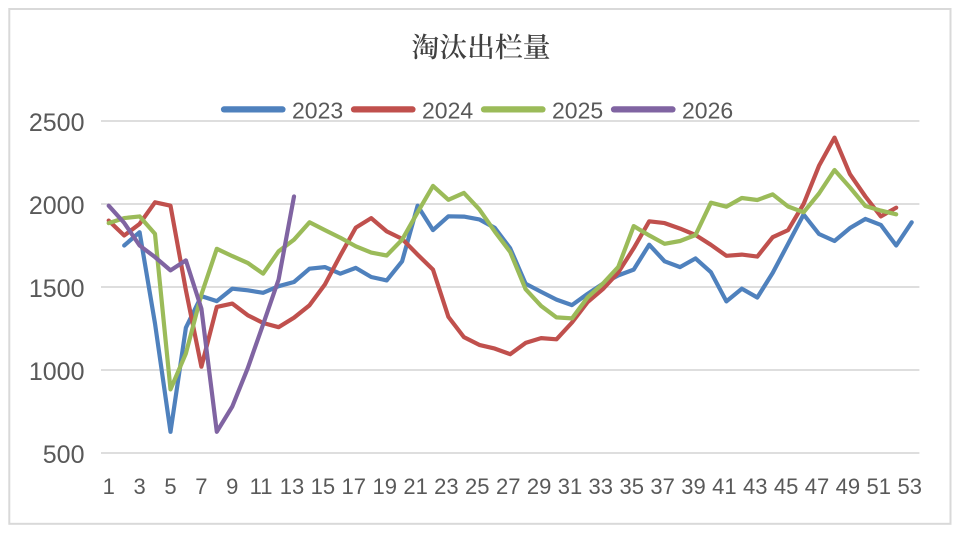 This screenshot has height=538, width=960. What do you see at coordinates (724, 486) in the screenshot?
I see `svg-text: 41` at bounding box center [724, 486].